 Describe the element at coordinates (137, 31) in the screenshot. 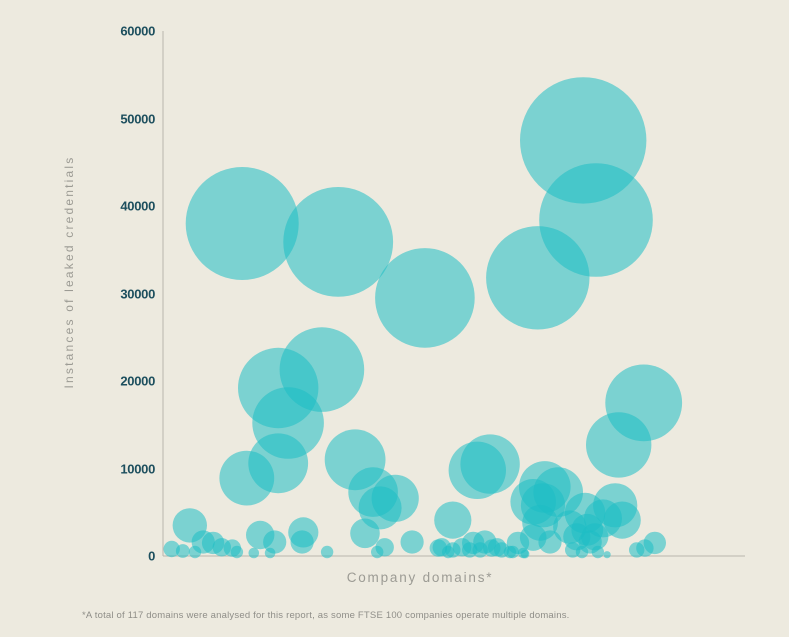

I see `y-tick-label: 60000` at that location.